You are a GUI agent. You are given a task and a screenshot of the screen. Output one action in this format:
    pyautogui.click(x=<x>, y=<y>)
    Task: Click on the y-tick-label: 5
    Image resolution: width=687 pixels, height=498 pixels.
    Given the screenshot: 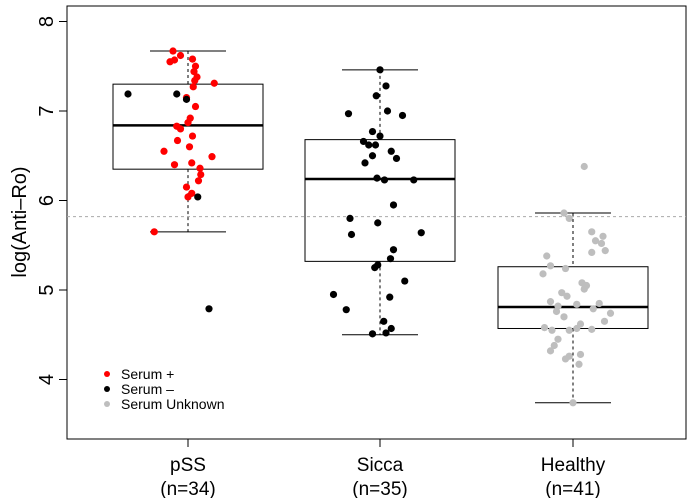 What is the action you would take?
    pyautogui.click(x=47, y=289)
    